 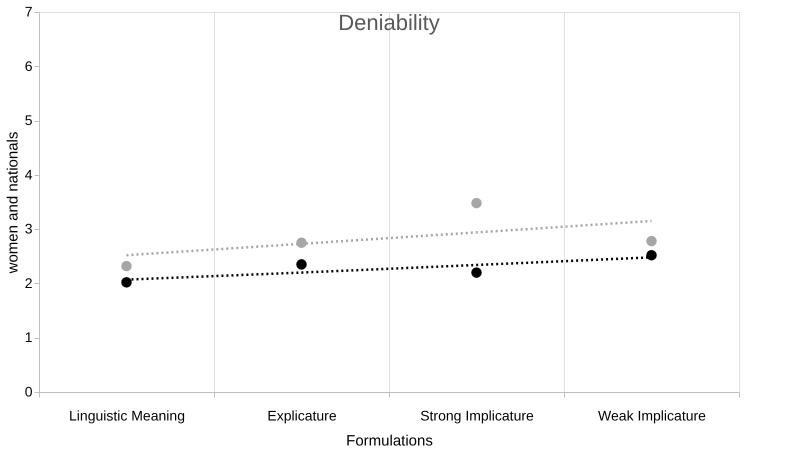 What do you see at coordinates (127, 416) in the screenshot?
I see `x-tick-label: Linguistic Meaning` at bounding box center [127, 416].